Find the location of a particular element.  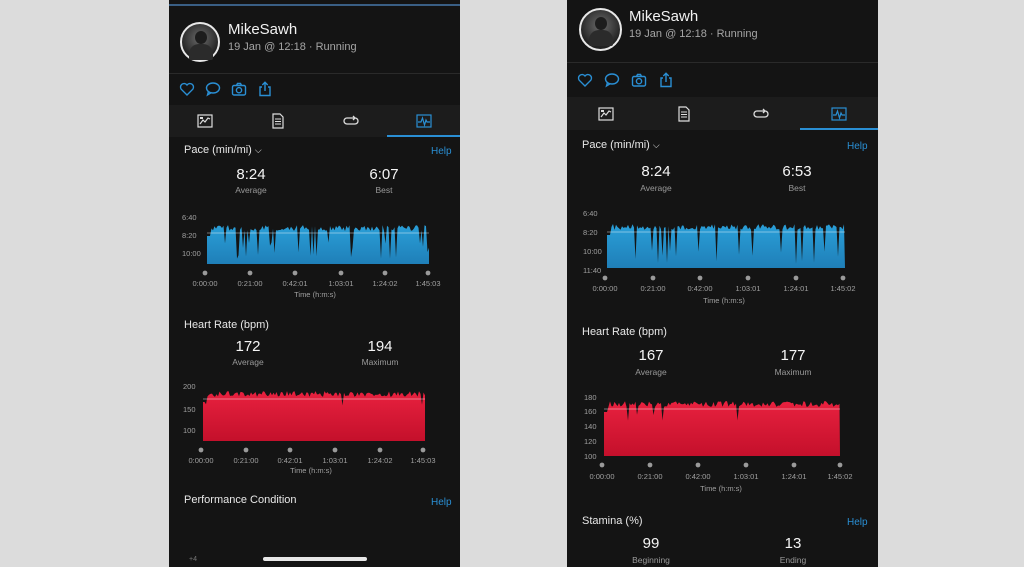

x-tick-label: 1:24:01 is located at coordinates (793, 476).